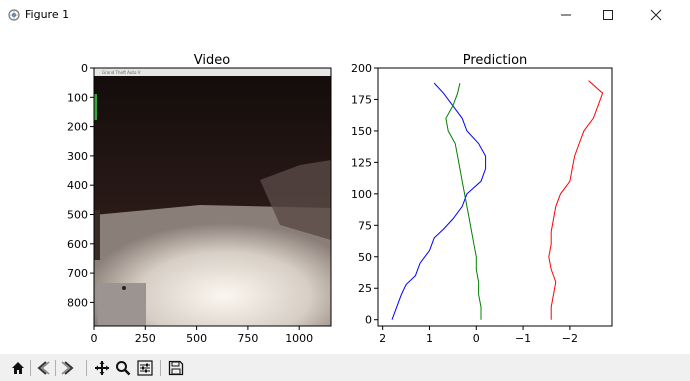  Describe the element at coordinates (345, 15) in the screenshot. I see `window-titlebar: Figure 1` at that location.